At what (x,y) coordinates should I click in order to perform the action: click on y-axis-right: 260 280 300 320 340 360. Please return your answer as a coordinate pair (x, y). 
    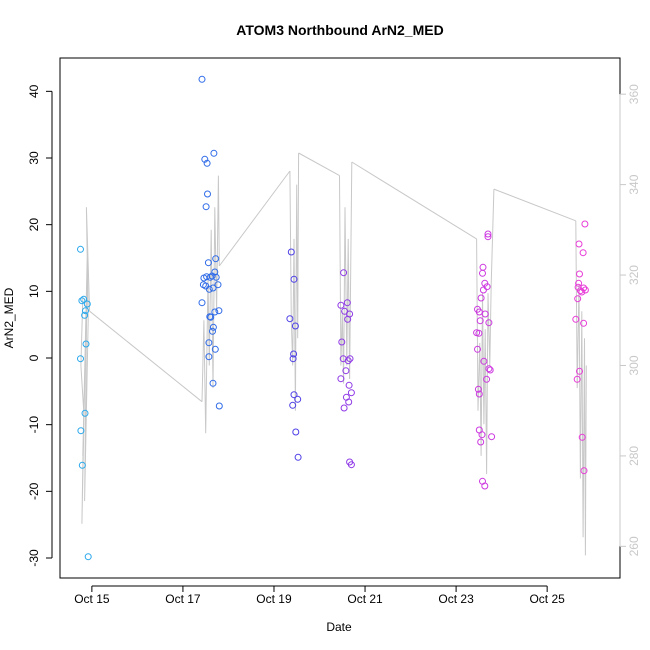
    Looking at the image, I should click on (630, 320).